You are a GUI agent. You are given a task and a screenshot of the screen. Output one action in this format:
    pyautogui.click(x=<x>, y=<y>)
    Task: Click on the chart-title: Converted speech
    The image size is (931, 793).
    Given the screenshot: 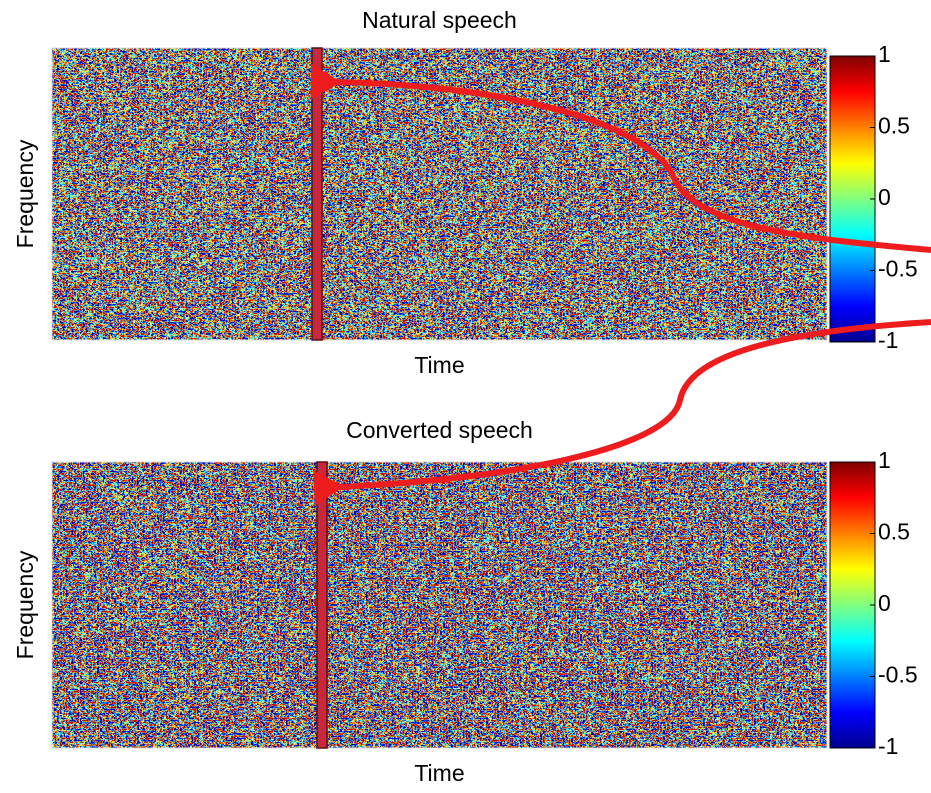 What is the action you would take?
    pyautogui.click(x=439, y=430)
    